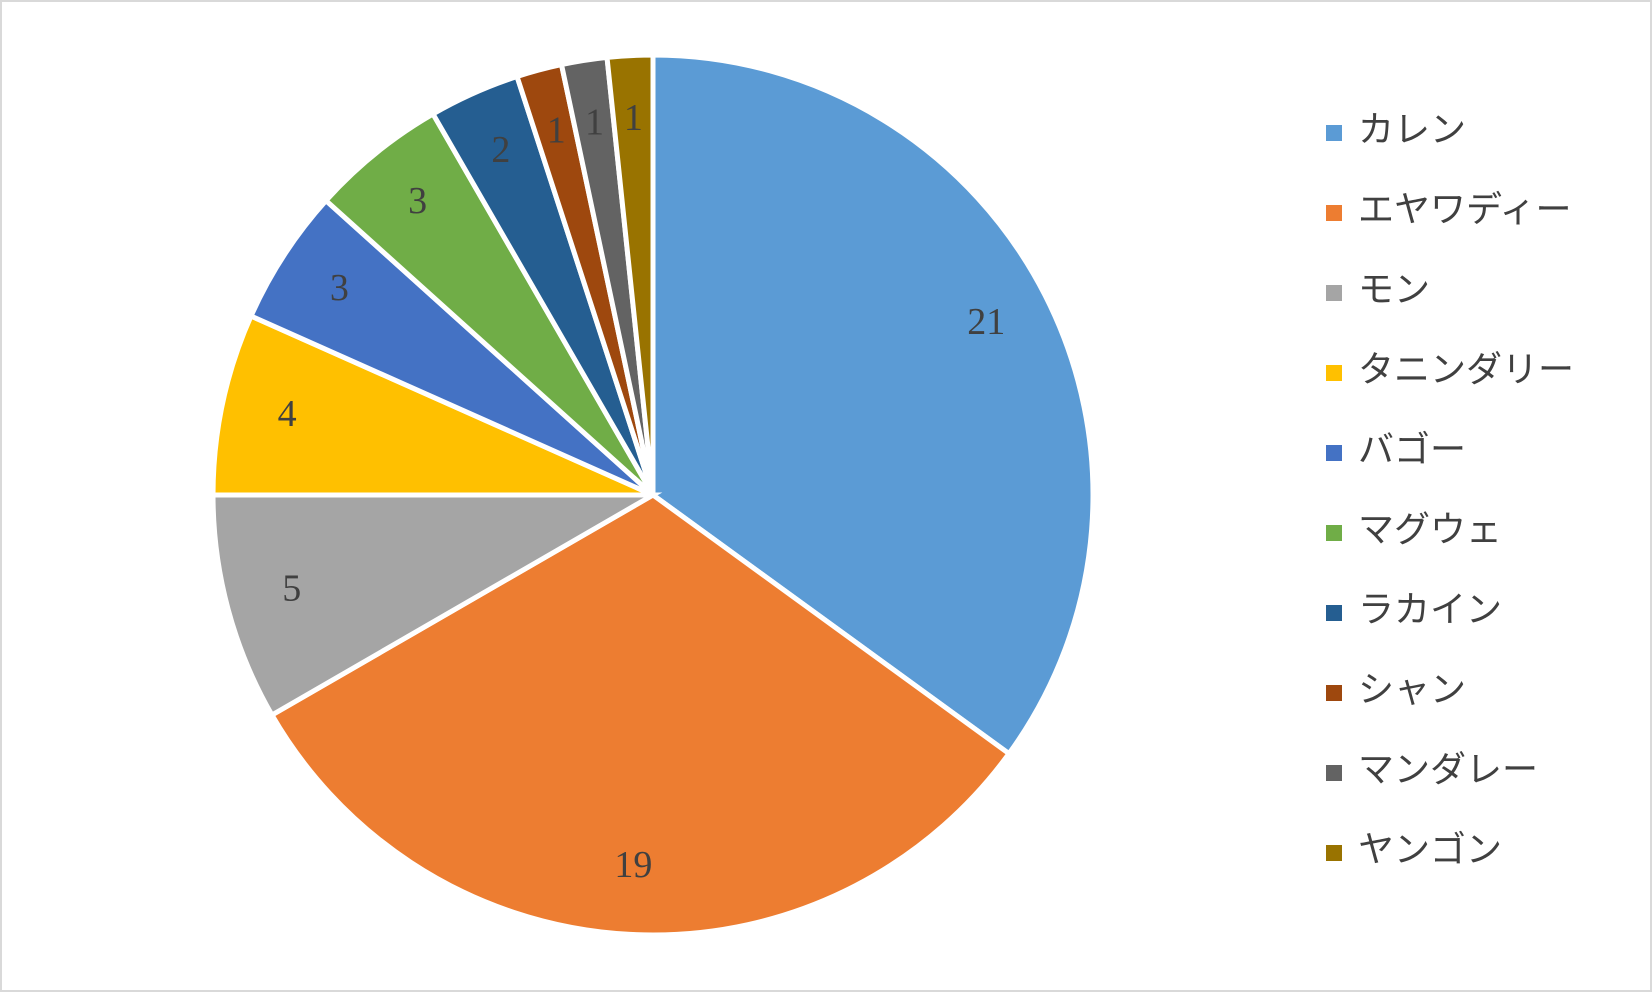 This screenshot has width=1652, height=992. I want to click on legend-label: タニンダリー, so click(1466, 369).